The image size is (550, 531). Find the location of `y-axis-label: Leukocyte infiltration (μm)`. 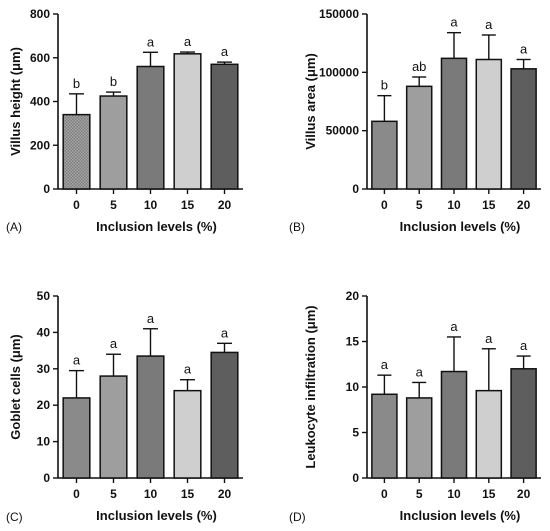

y-axis-label: Leukocyte infiltration (μm) is located at coordinates (310, 386).